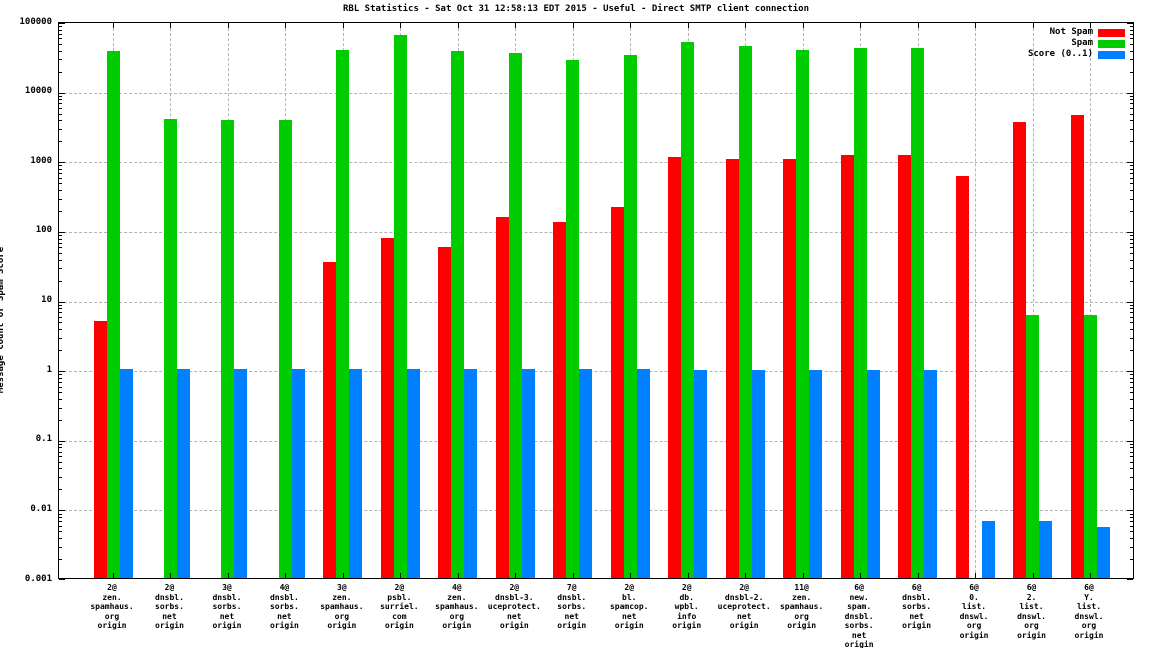  I want to click on x-tick-label-line: dnsbl., so click(284, 597).